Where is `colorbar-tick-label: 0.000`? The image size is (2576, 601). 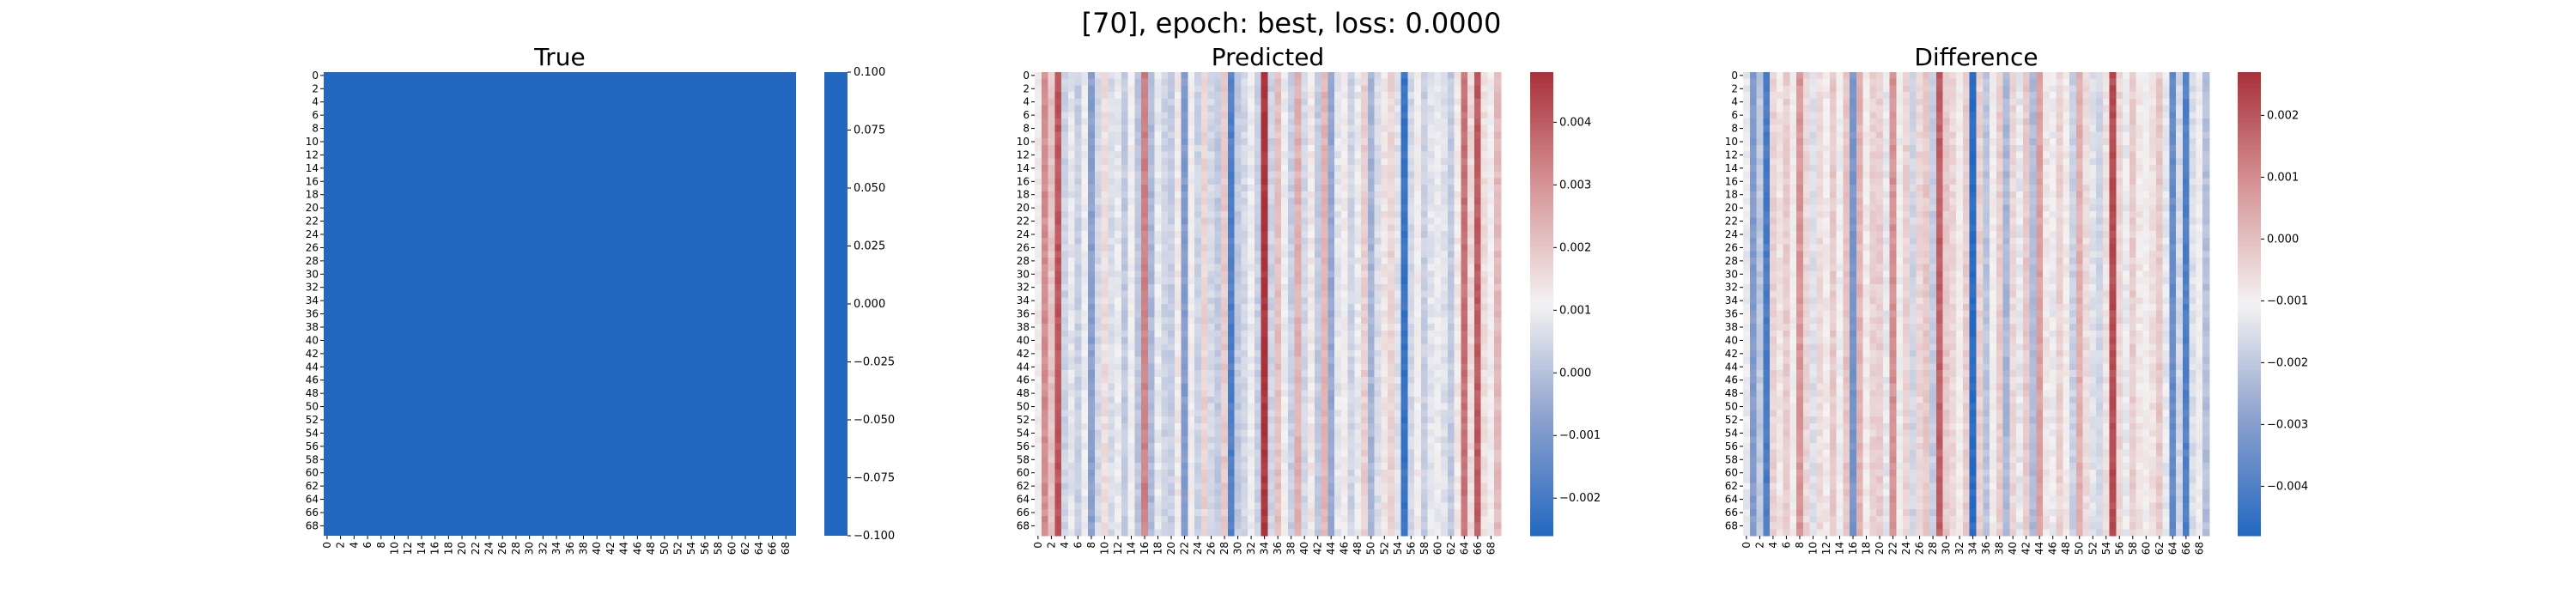 colorbar-tick-label: 0.000 is located at coordinates (870, 304).